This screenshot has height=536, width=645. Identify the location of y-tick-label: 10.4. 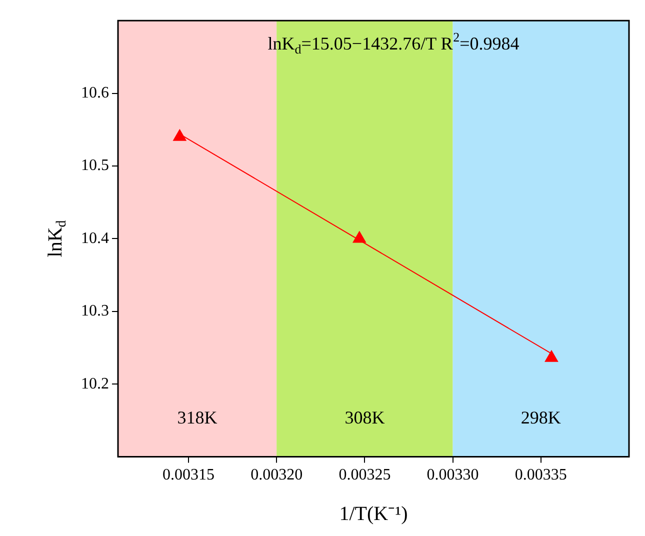
(95, 238).